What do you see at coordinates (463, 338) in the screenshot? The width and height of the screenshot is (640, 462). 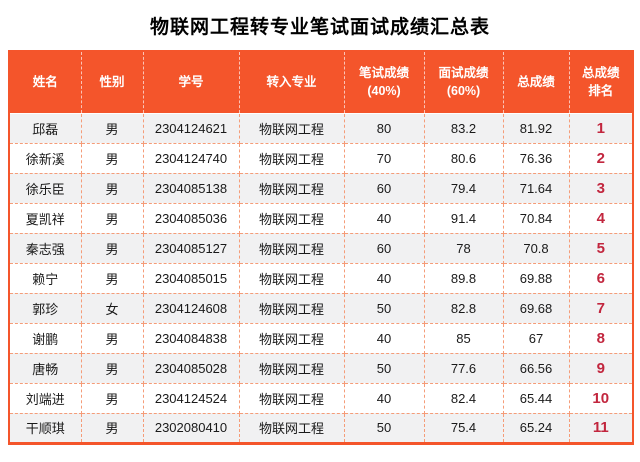 I see `cell-interview: 85` at bounding box center [463, 338].